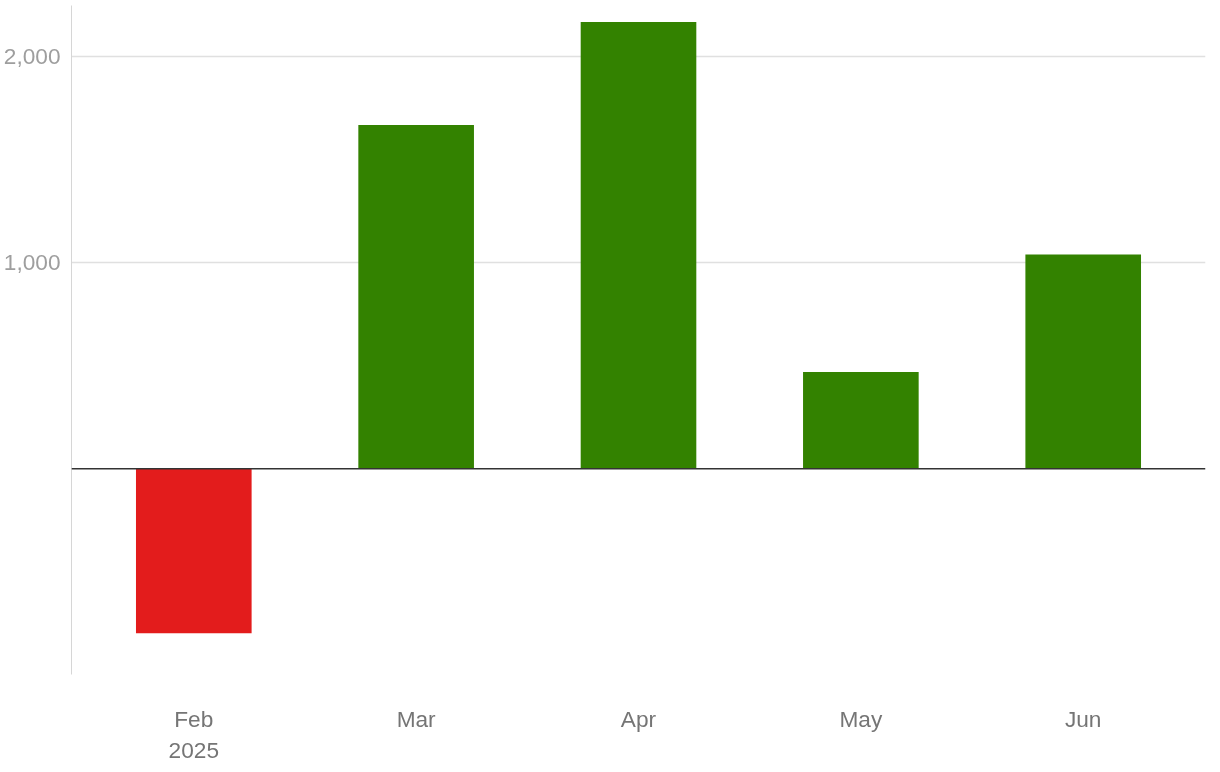  I want to click on y-tick-label: 1,000, so click(32, 262).